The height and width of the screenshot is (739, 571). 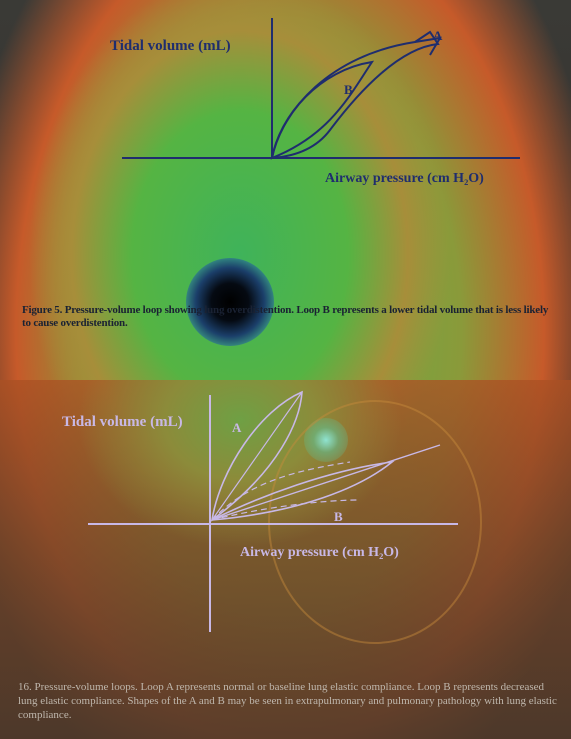 What do you see at coordinates (322, 110) in the screenshot?
I see `top-loop-b` at bounding box center [322, 110].